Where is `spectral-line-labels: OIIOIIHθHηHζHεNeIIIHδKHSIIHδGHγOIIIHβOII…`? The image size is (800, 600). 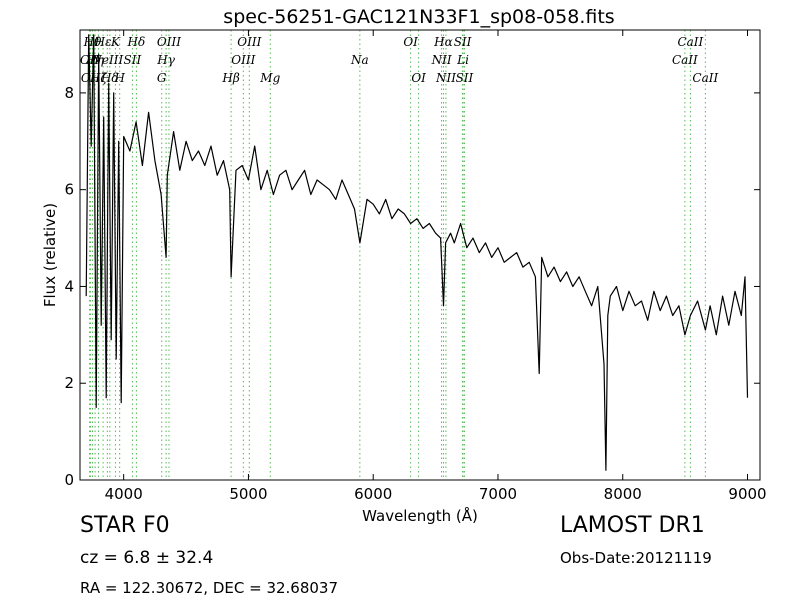
spectral-line-labels: OIIOIIHθHηHζHεNeIIIHδKHSIIHδGHγOIIIHβOII… is located at coordinates (399, 60).